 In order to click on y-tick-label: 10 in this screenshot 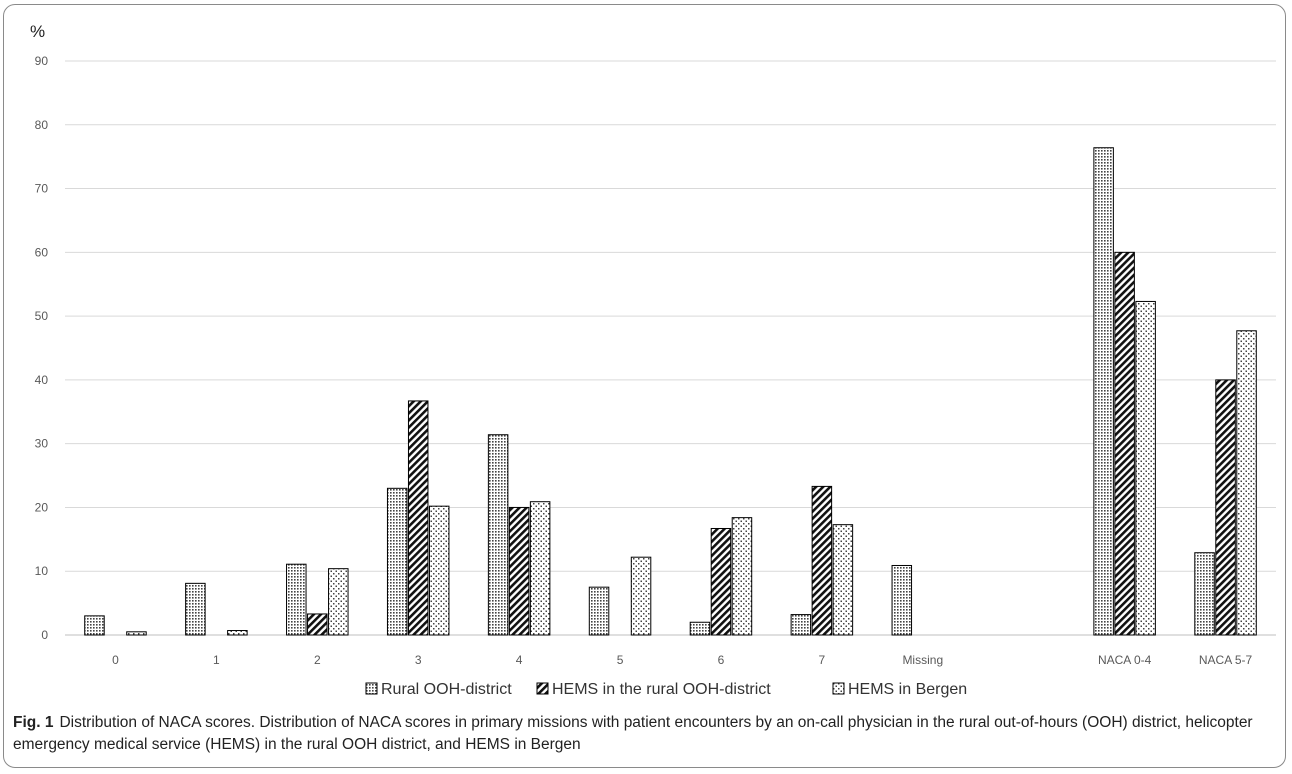, I will do `click(42, 571)`.